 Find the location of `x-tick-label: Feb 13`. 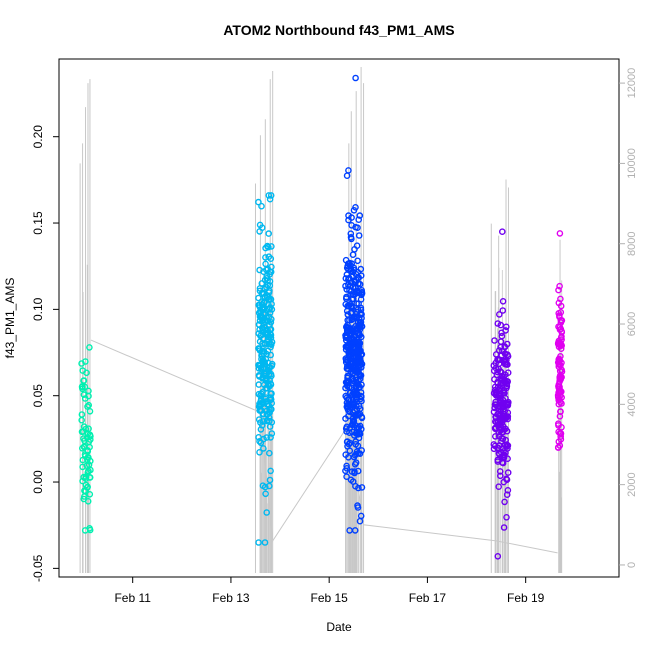

x-tick-label: Feb 13 is located at coordinates (231, 598).